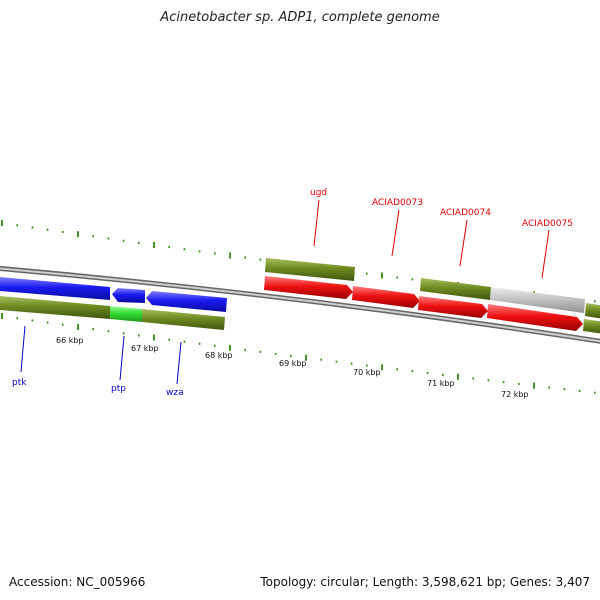 This screenshot has width=600, height=600. Describe the element at coordinates (441, 383) in the screenshot. I see `kbp-label-71: 71 kbp` at that location.